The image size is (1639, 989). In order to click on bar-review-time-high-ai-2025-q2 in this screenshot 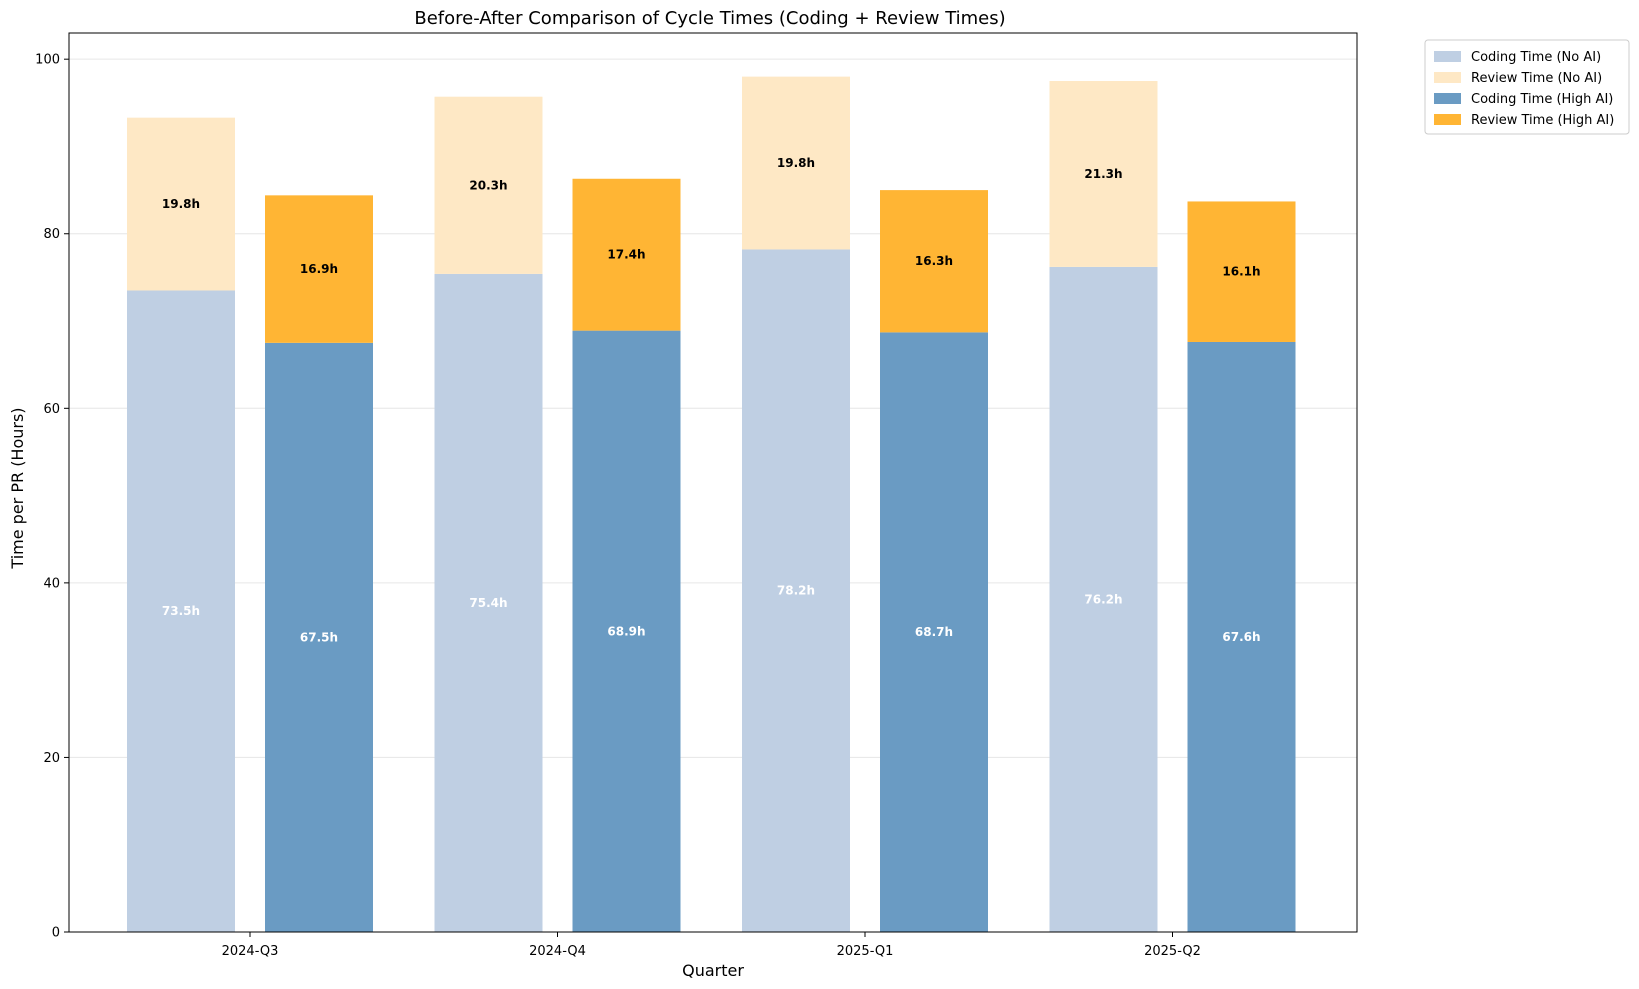, I will do `click(1241, 271)`.